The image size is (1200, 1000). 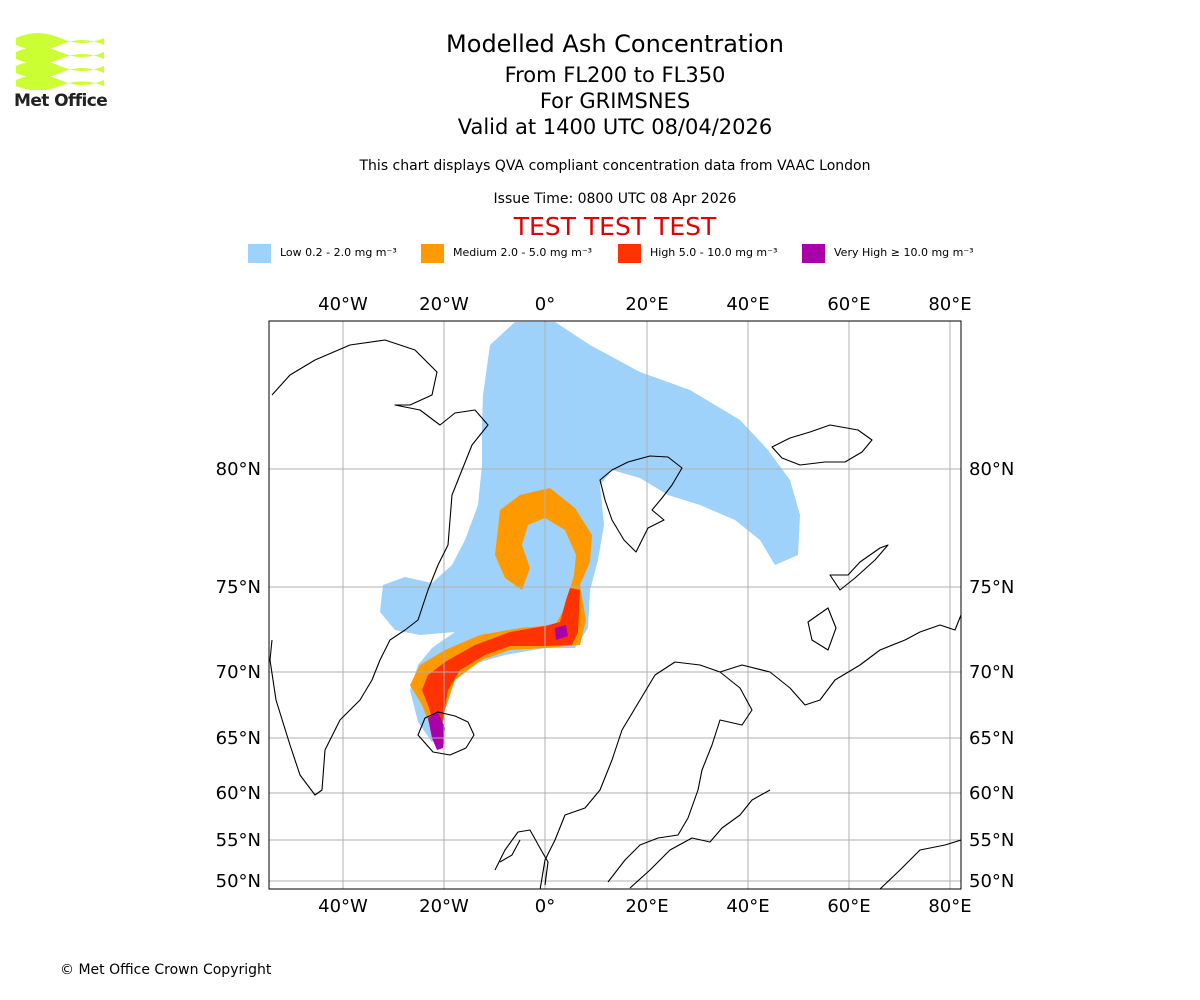 What do you see at coordinates (629, 253) in the screenshot?
I see `legend-swatch-high` at bounding box center [629, 253].